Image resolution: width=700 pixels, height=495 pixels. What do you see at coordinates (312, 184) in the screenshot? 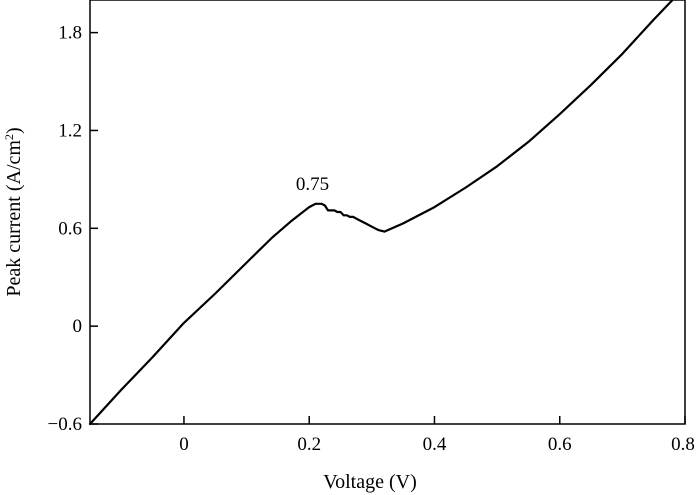
I see `peak-annotation: 0.75` at bounding box center [312, 184].